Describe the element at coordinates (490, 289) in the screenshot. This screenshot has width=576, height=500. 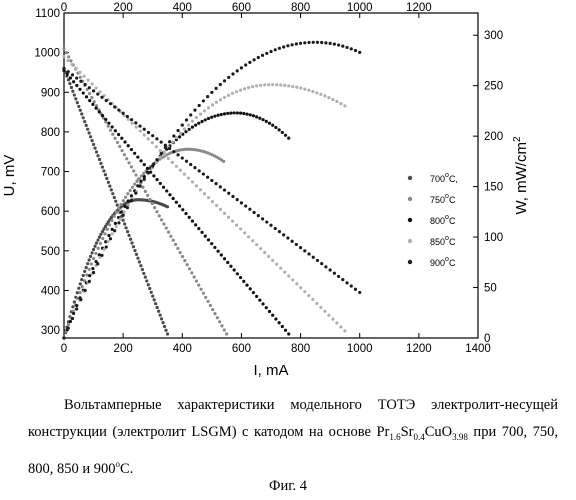
I see `y-right-tick-label: 50` at that location.